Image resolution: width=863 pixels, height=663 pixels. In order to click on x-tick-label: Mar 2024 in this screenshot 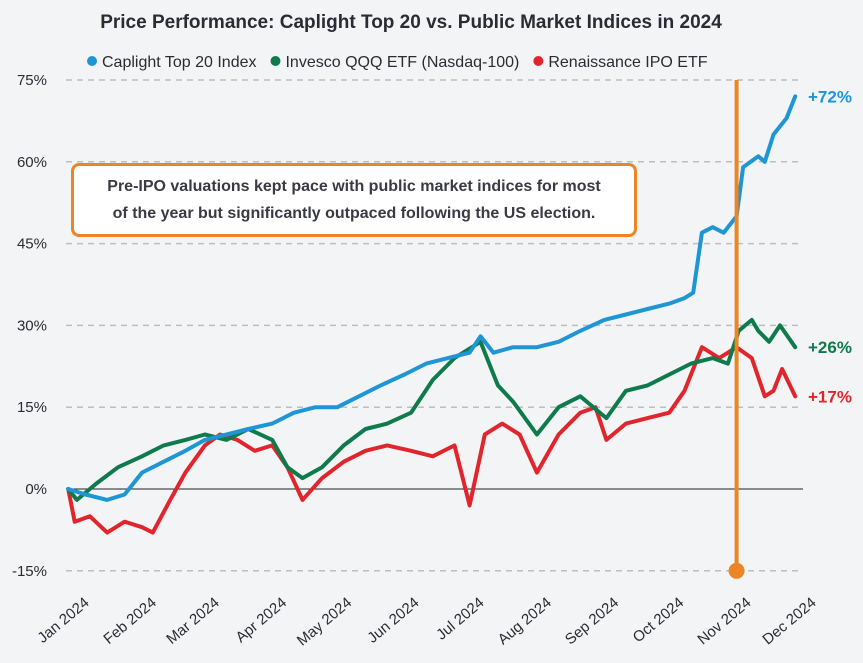, I will do `click(192, 621)`.